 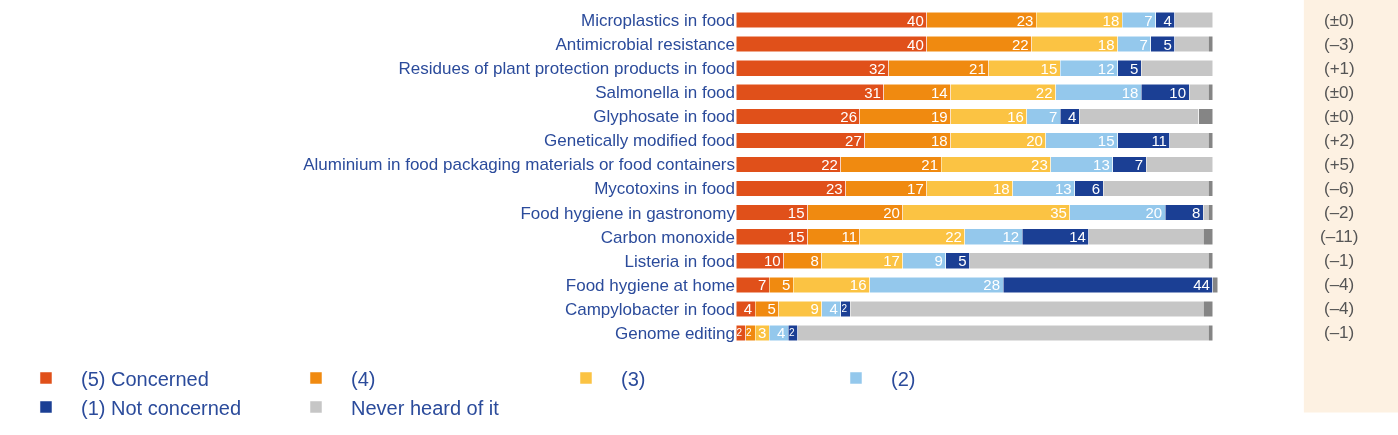 What do you see at coordinates (1096, 189) in the screenshot?
I see `data-label: 6` at bounding box center [1096, 189].